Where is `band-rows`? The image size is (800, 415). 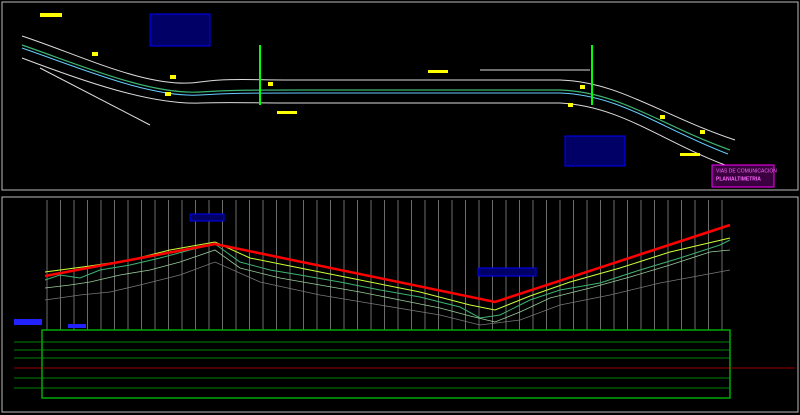 band-rows is located at coordinates (372, 365).